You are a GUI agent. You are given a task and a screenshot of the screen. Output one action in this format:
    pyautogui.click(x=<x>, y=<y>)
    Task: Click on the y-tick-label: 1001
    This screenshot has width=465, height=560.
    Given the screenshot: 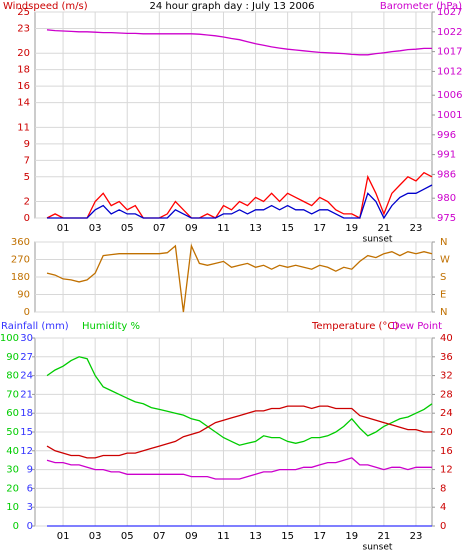 What is the action you would take?
    pyautogui.click(x=449, y=115)
    